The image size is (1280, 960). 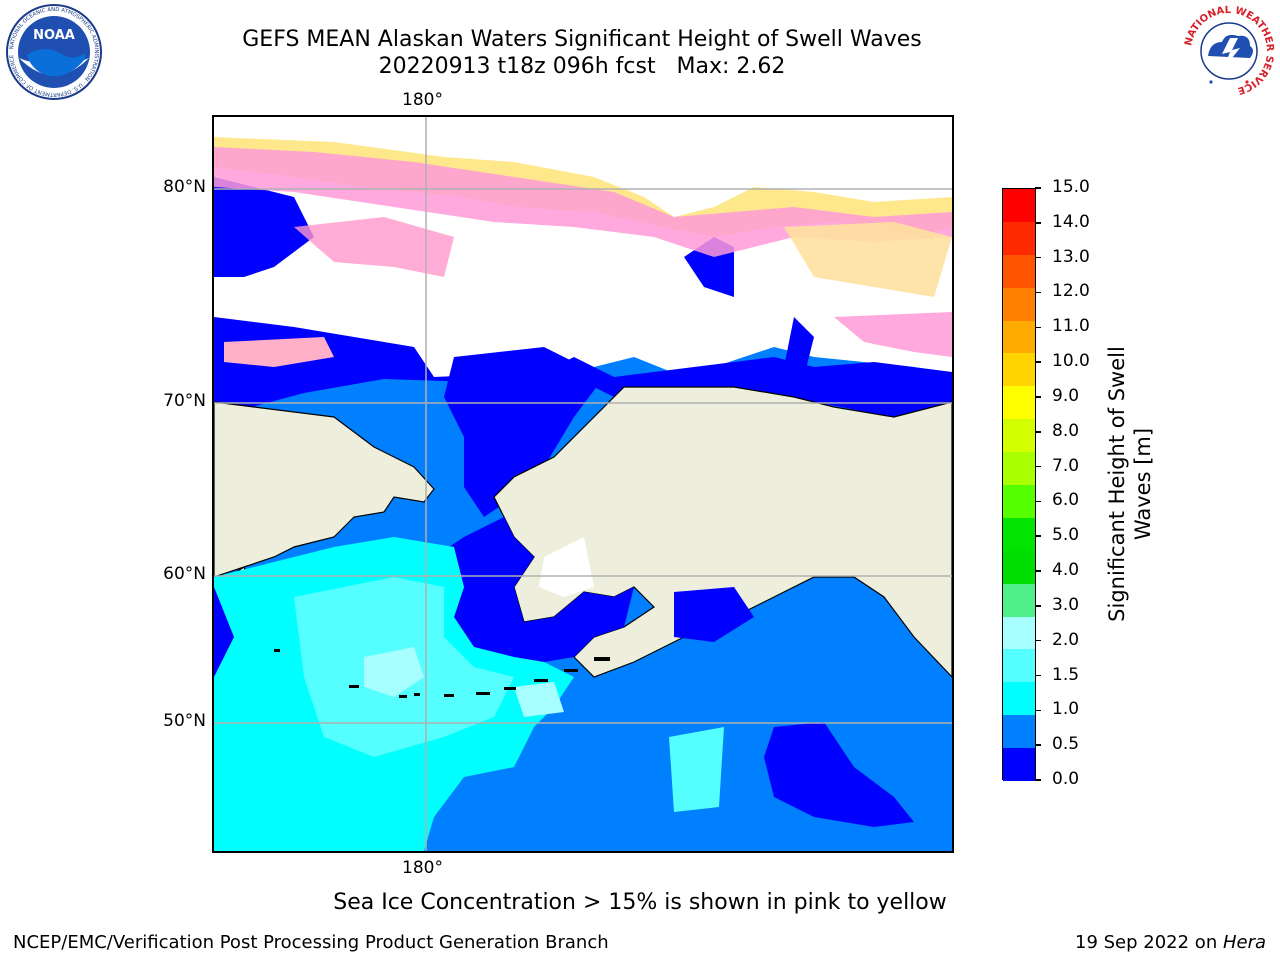 I want to click on colorbar-tick-label: 1.0, so click(x=1066, y=709).